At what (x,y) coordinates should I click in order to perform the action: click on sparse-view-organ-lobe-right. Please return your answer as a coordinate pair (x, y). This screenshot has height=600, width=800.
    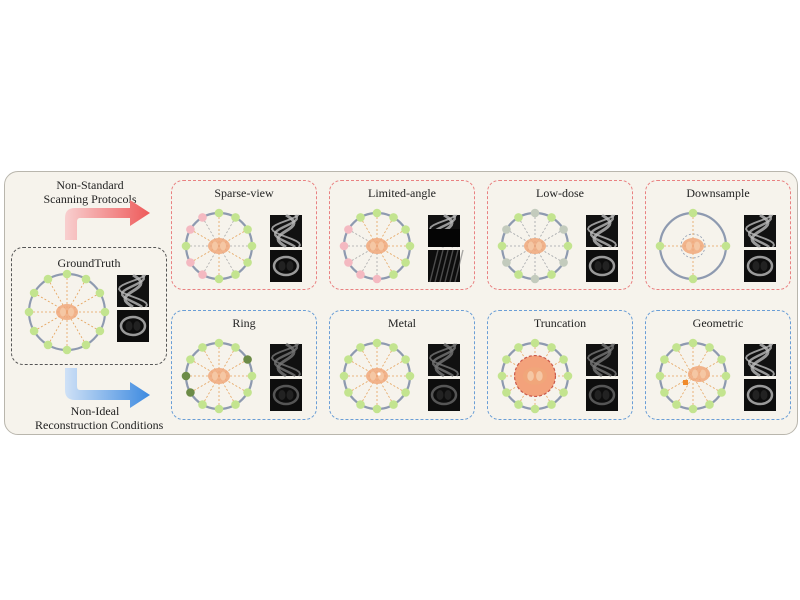
    Looking at the image, I should click on (223, 246).